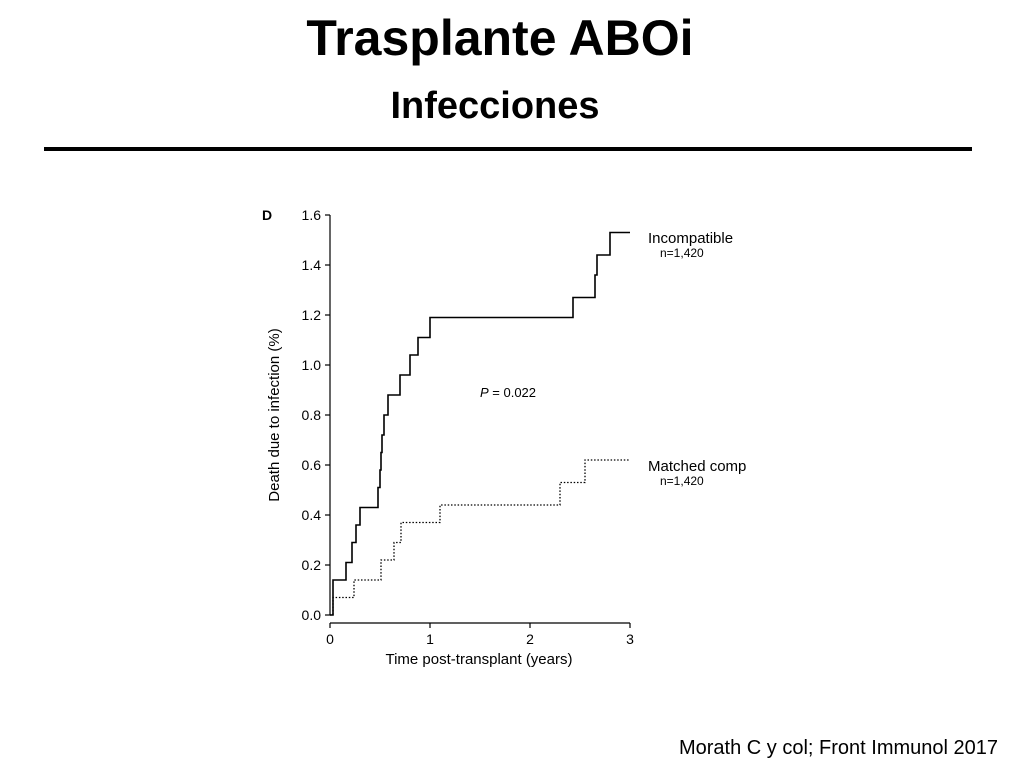  I want to click on y-tick-label: 0.8, so click(312, 415).